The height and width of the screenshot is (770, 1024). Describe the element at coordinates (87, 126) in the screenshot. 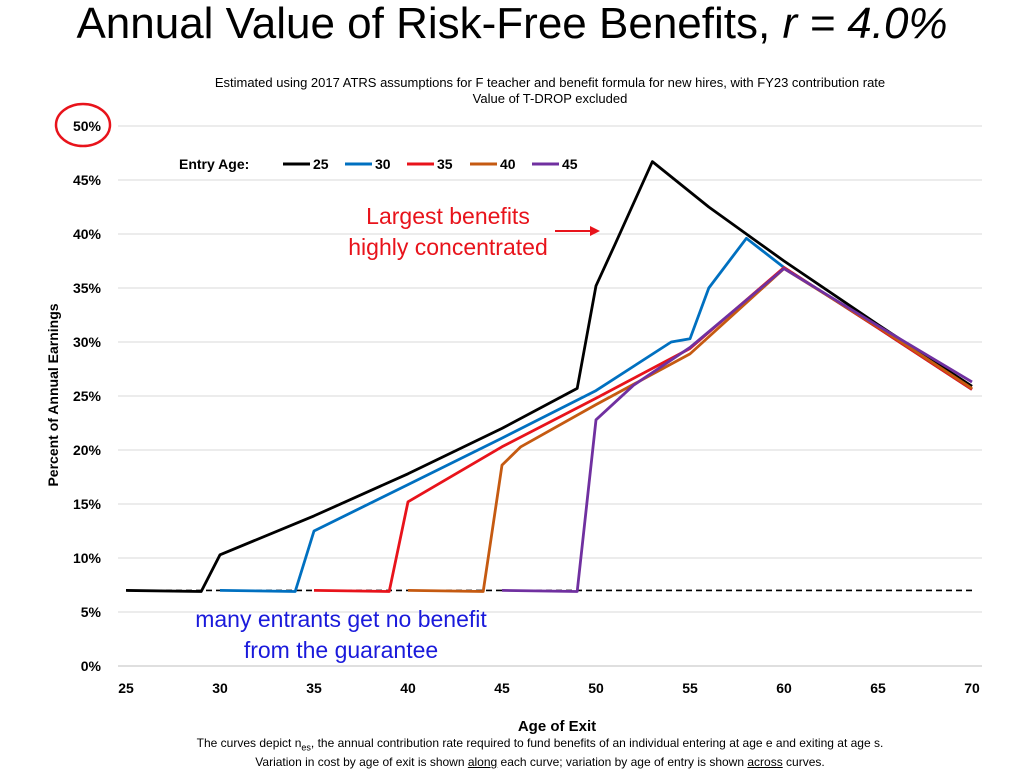

I see `y-tick-label: 50%` at that location.